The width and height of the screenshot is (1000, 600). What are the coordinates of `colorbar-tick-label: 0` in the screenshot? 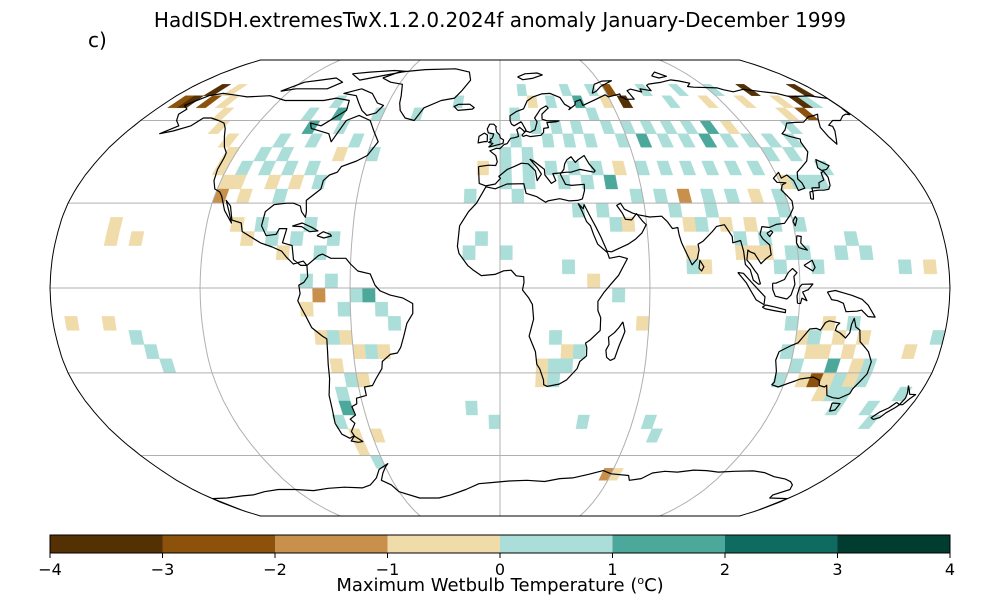 It's located at (500, 569).